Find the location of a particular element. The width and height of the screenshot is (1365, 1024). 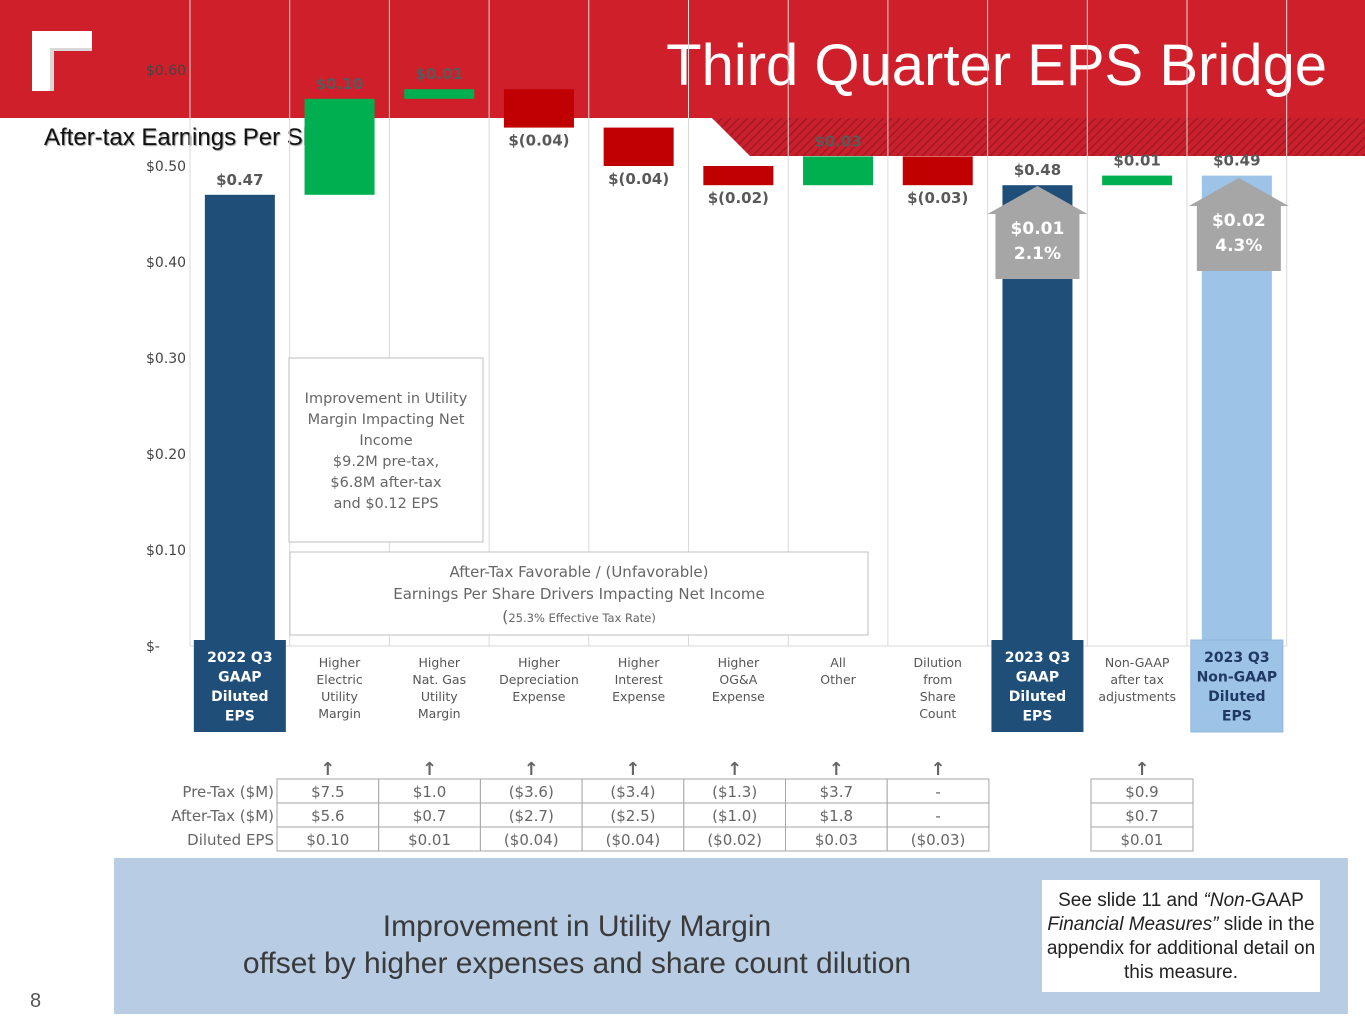

table-cell-value: $0.10 is located at coordinates (327, 840).